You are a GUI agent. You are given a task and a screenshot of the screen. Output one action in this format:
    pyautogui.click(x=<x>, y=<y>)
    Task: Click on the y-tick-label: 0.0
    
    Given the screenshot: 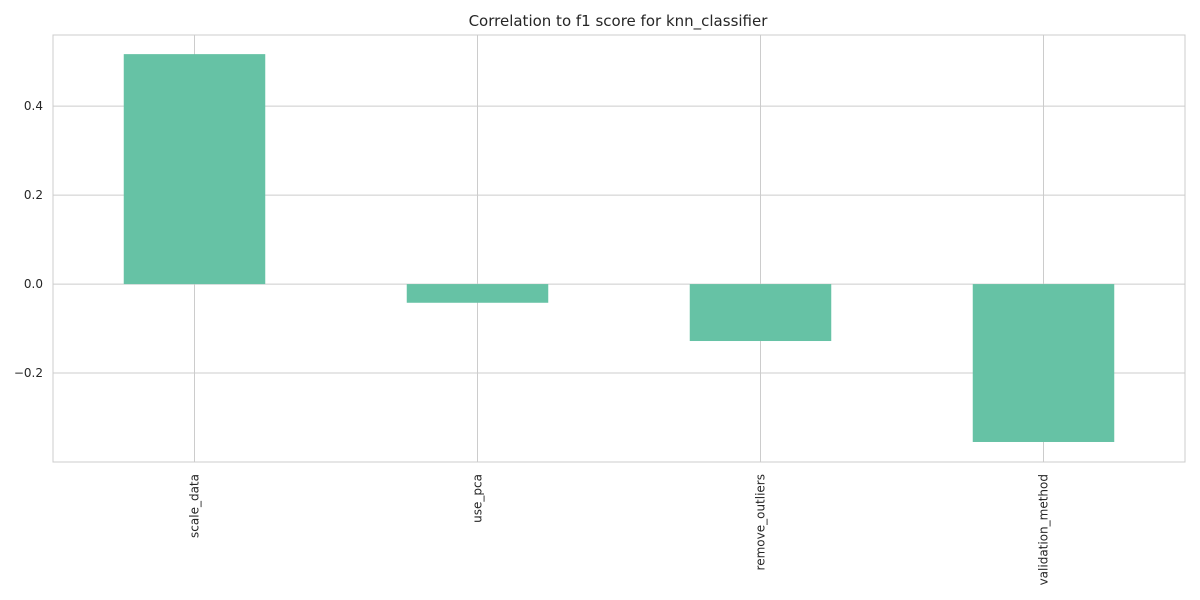 What is the action you would take?
    pyautogui.click(x=33, y=284)
    